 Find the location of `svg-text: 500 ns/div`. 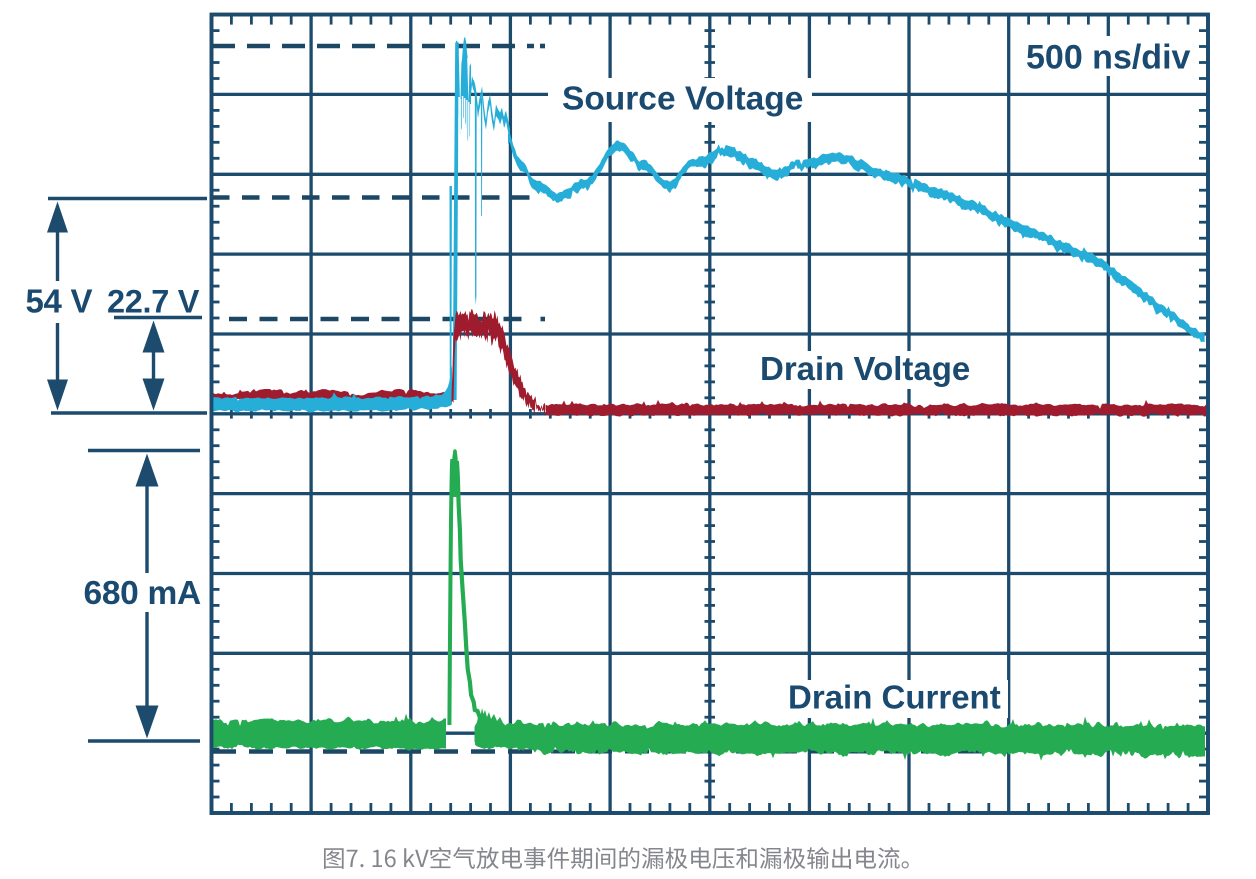

svg-text: 500 ns/div is located at coordinates (1108, 58).